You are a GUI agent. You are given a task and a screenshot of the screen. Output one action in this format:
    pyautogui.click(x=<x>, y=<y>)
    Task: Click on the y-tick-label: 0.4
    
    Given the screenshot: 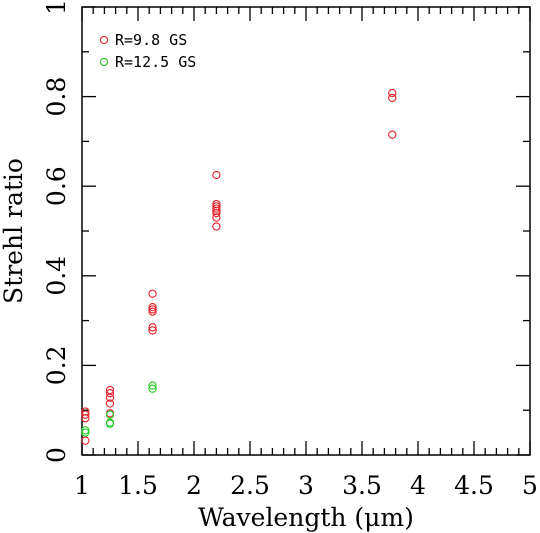 What is the action you would take?
    pyautogui.click(x=56, y=276)
    